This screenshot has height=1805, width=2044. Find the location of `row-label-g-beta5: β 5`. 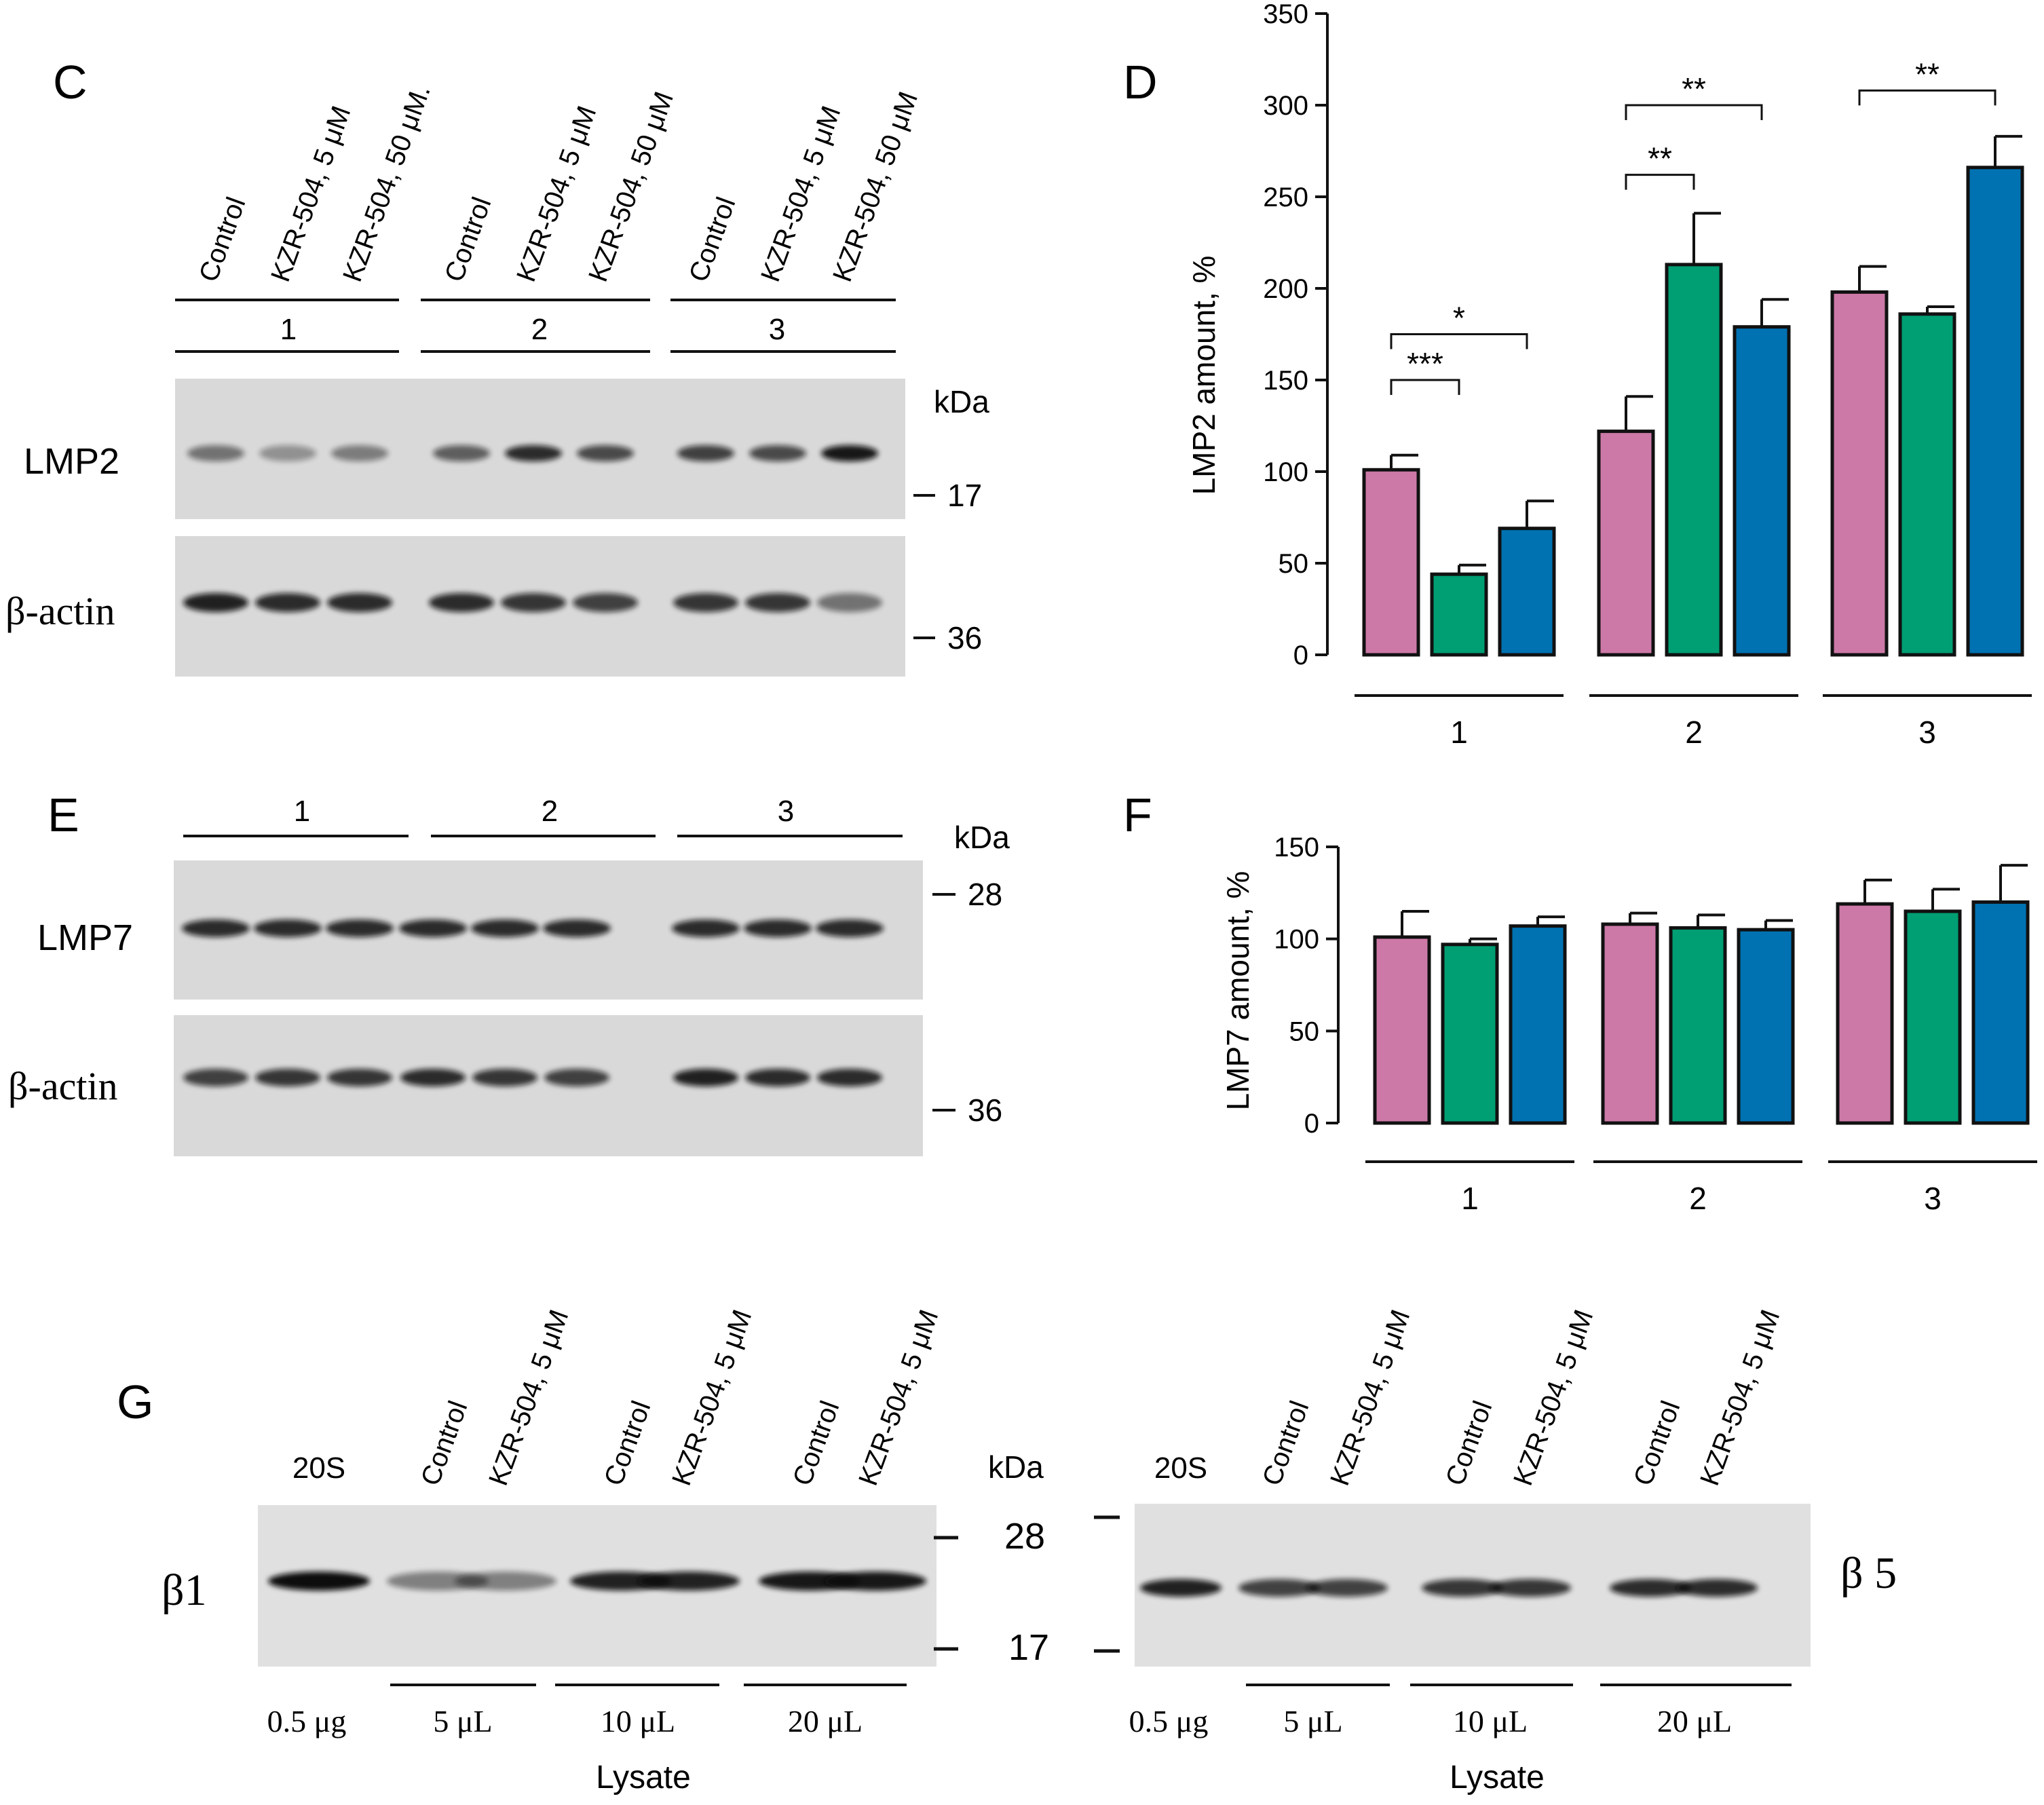

row-label-g-beta5: β 5 is located at coordinates (1868, 1573).